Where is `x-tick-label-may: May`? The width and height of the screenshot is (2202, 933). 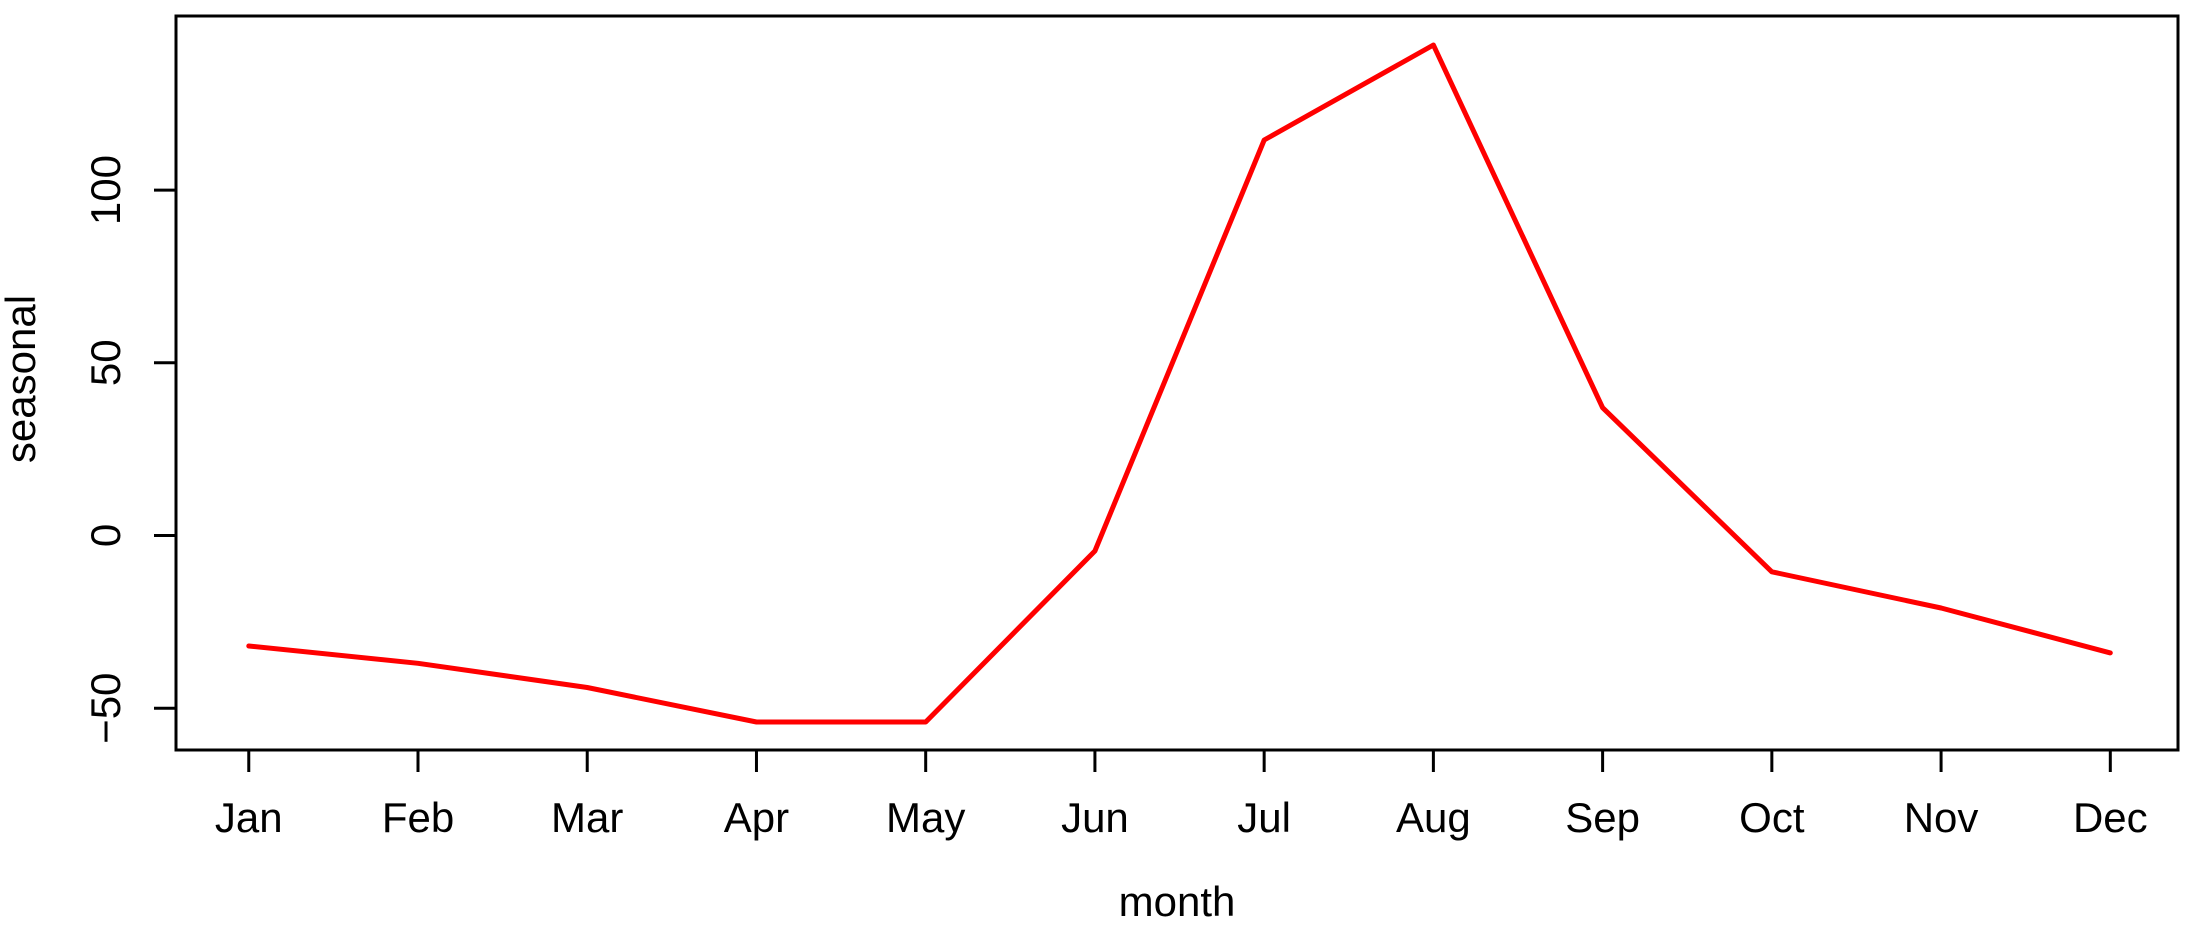
x-tick-label-may: May is located at coordinates (925, 817).